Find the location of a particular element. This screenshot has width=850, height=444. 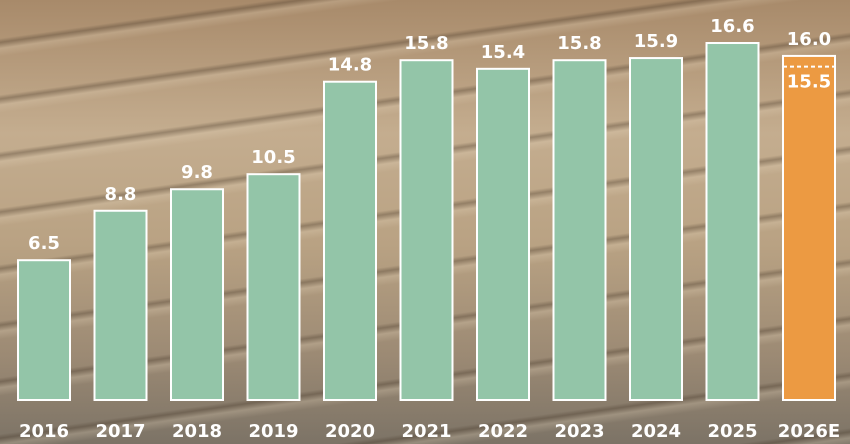

x-tick-label: 2016 is located at coordinates (44, 431).